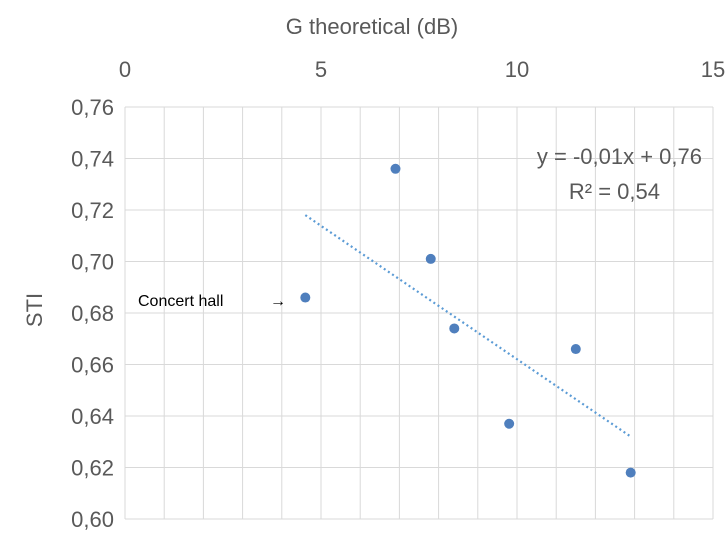 This screenshot has width=726, height=533. Describe the element at coordinates (517, 69) in the screenshot. I see `x-tick-label: 10` at that location.